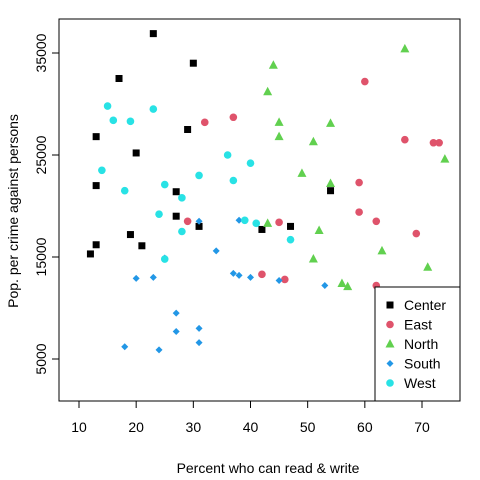 The width and height of the screenshot is (480, 480). I want to click on legend-item-north: North, so click(411, 344).